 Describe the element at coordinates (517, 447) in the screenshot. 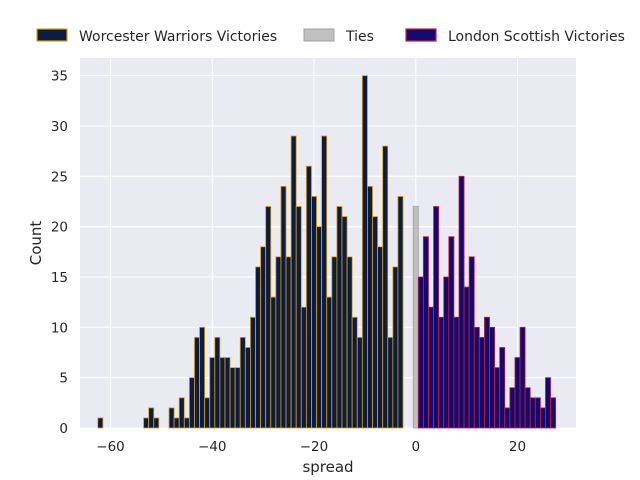

I see `x-tick-label: 20` at that location.